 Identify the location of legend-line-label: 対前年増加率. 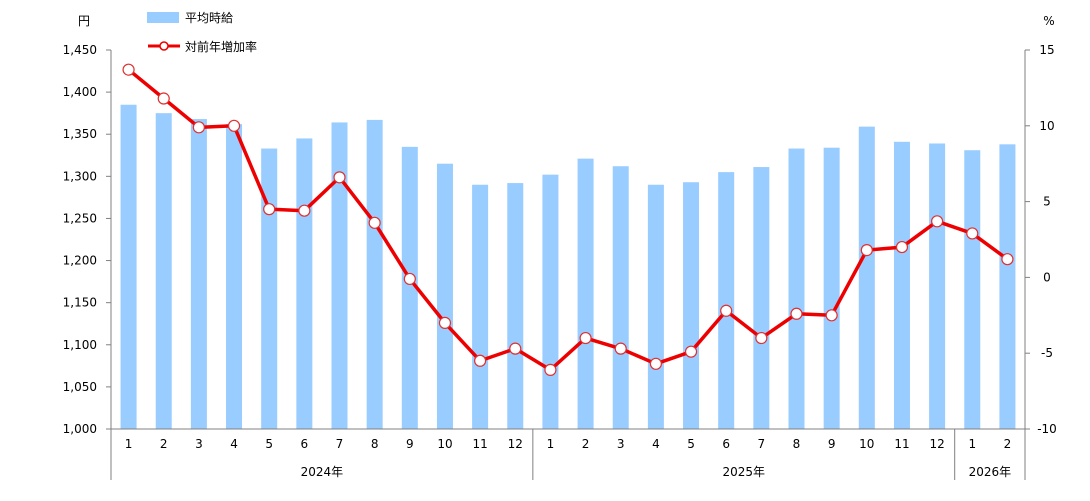
(221, 46).